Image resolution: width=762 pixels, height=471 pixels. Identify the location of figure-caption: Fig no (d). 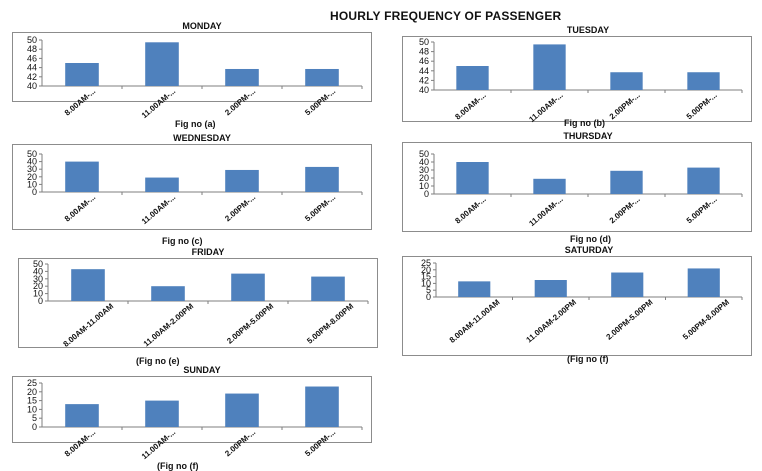
(590, 239).